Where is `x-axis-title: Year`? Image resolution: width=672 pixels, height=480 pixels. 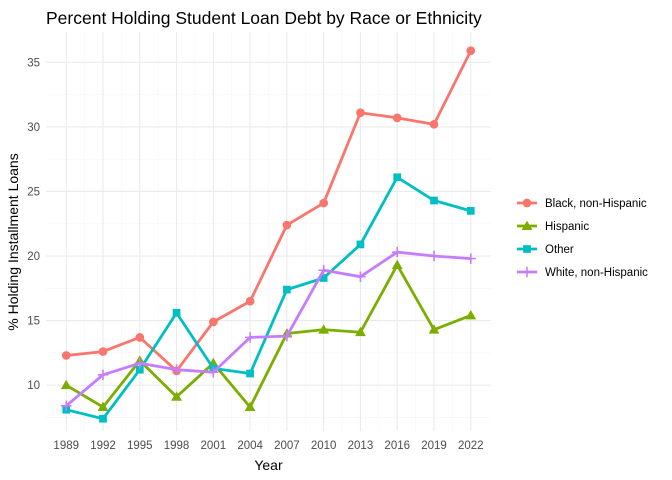 x-axis-title: Year is located at coordinates (268, 465).